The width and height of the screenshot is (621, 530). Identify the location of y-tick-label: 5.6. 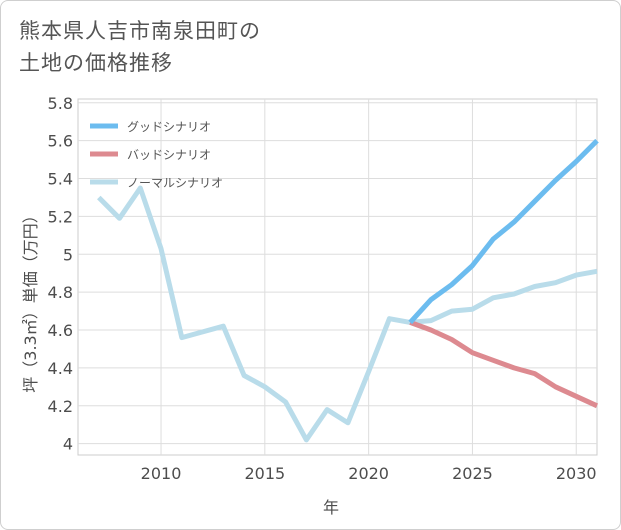
(60, 141).